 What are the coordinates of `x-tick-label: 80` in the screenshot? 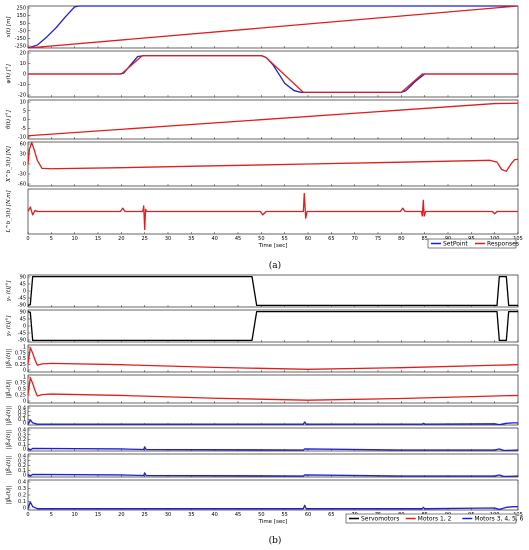 It's located at (401, 239).